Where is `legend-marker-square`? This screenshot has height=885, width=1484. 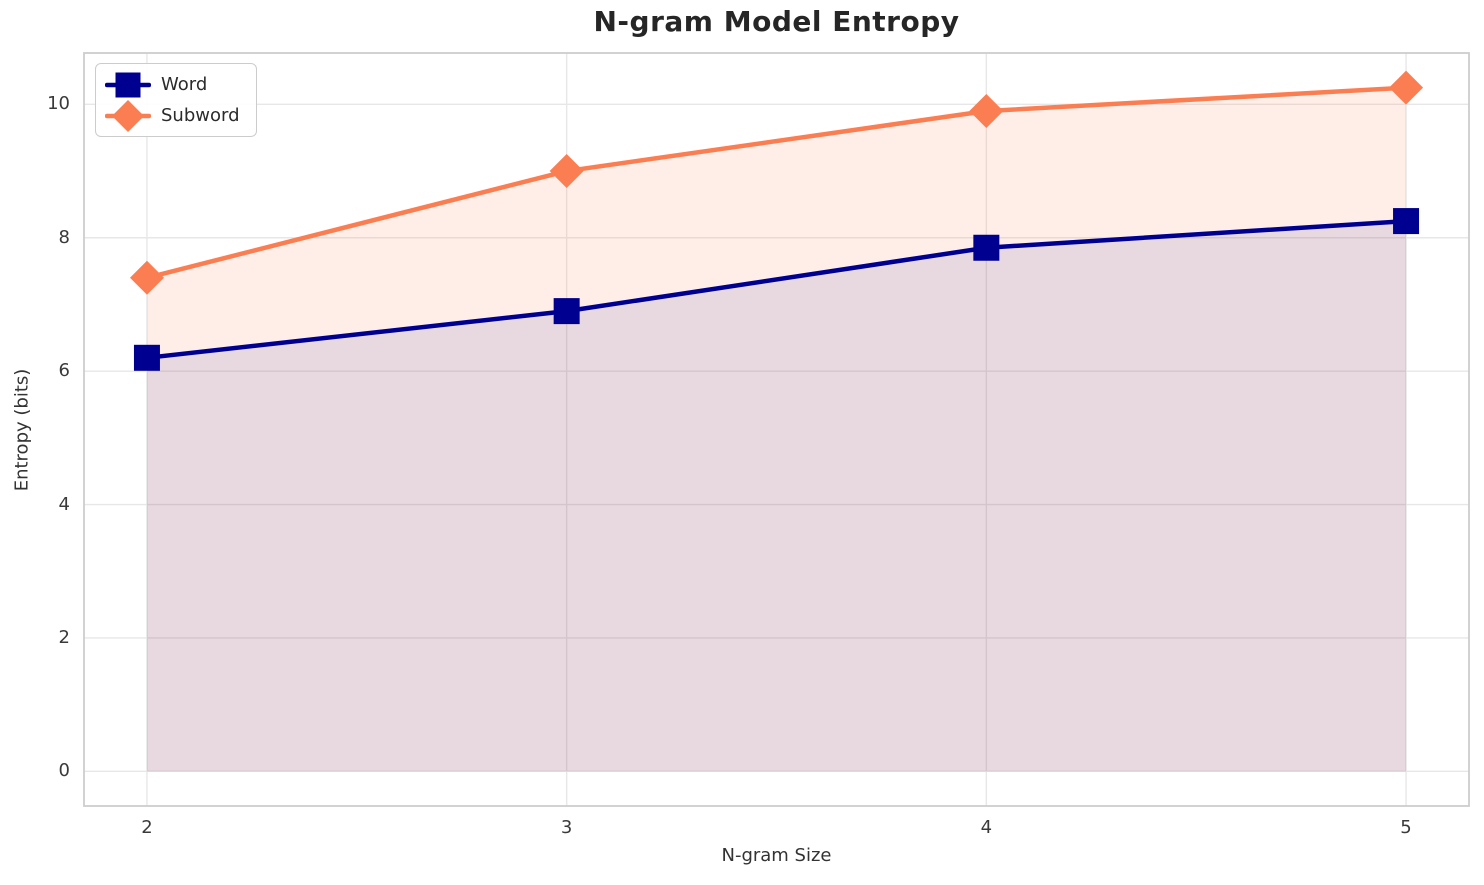
legend-marker-square is located at coordinates (128, 84).